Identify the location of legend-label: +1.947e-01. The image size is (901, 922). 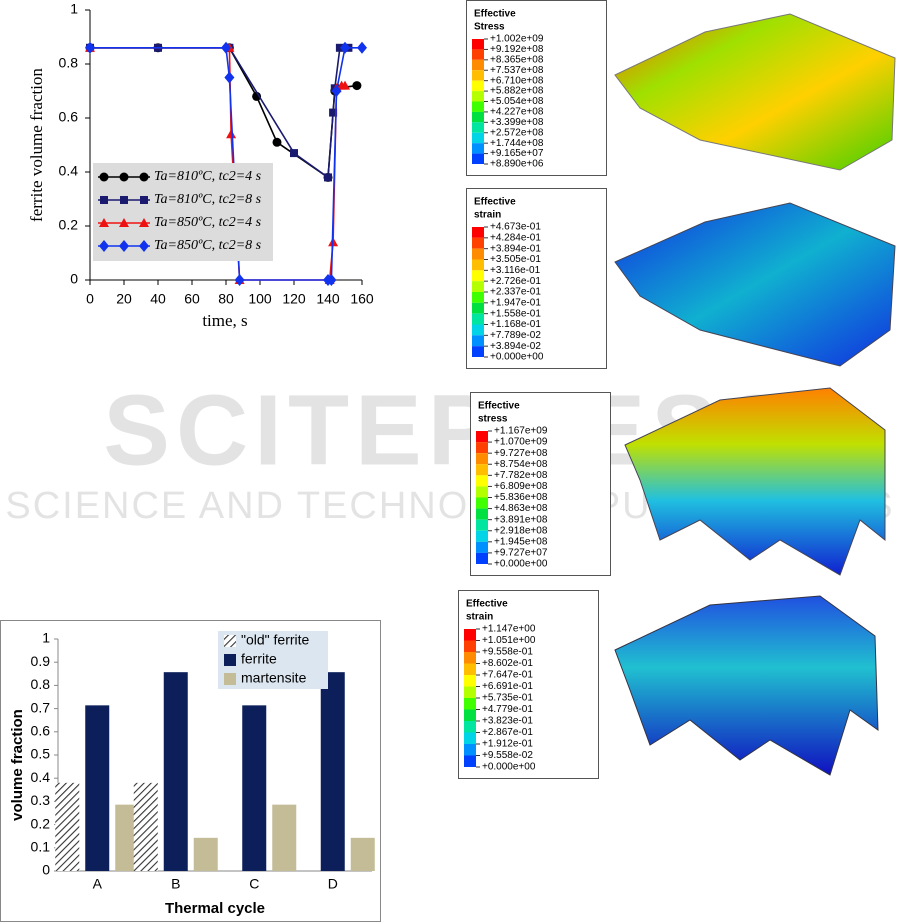
(515, 302).